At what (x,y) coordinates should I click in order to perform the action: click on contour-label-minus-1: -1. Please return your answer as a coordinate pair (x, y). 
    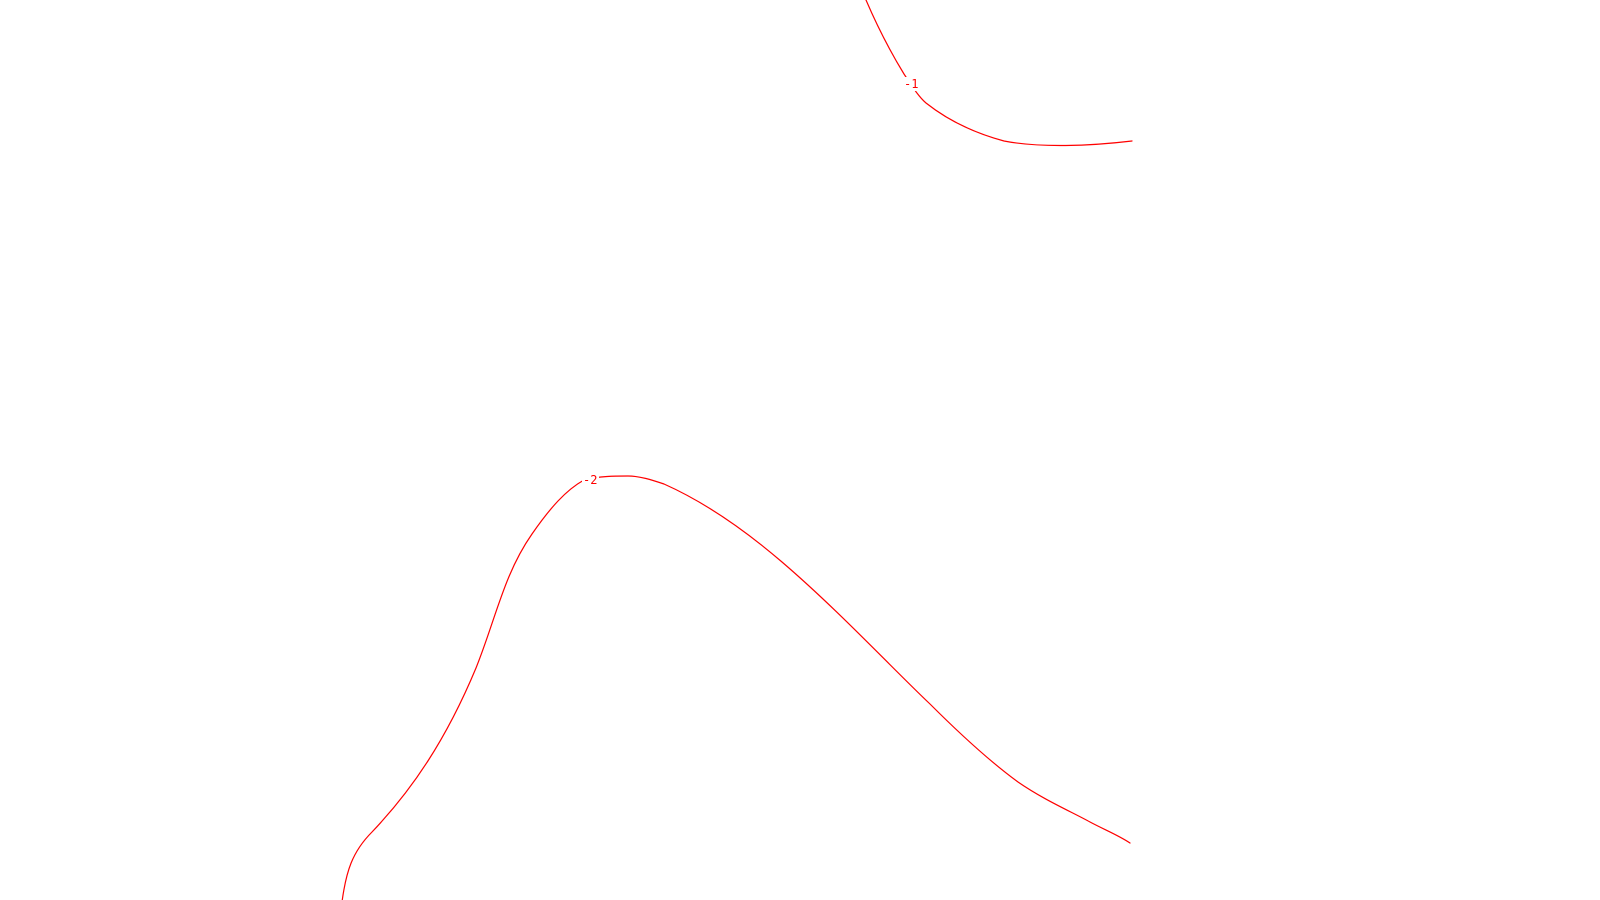
    Looking at the image, I should click on (911, 84).